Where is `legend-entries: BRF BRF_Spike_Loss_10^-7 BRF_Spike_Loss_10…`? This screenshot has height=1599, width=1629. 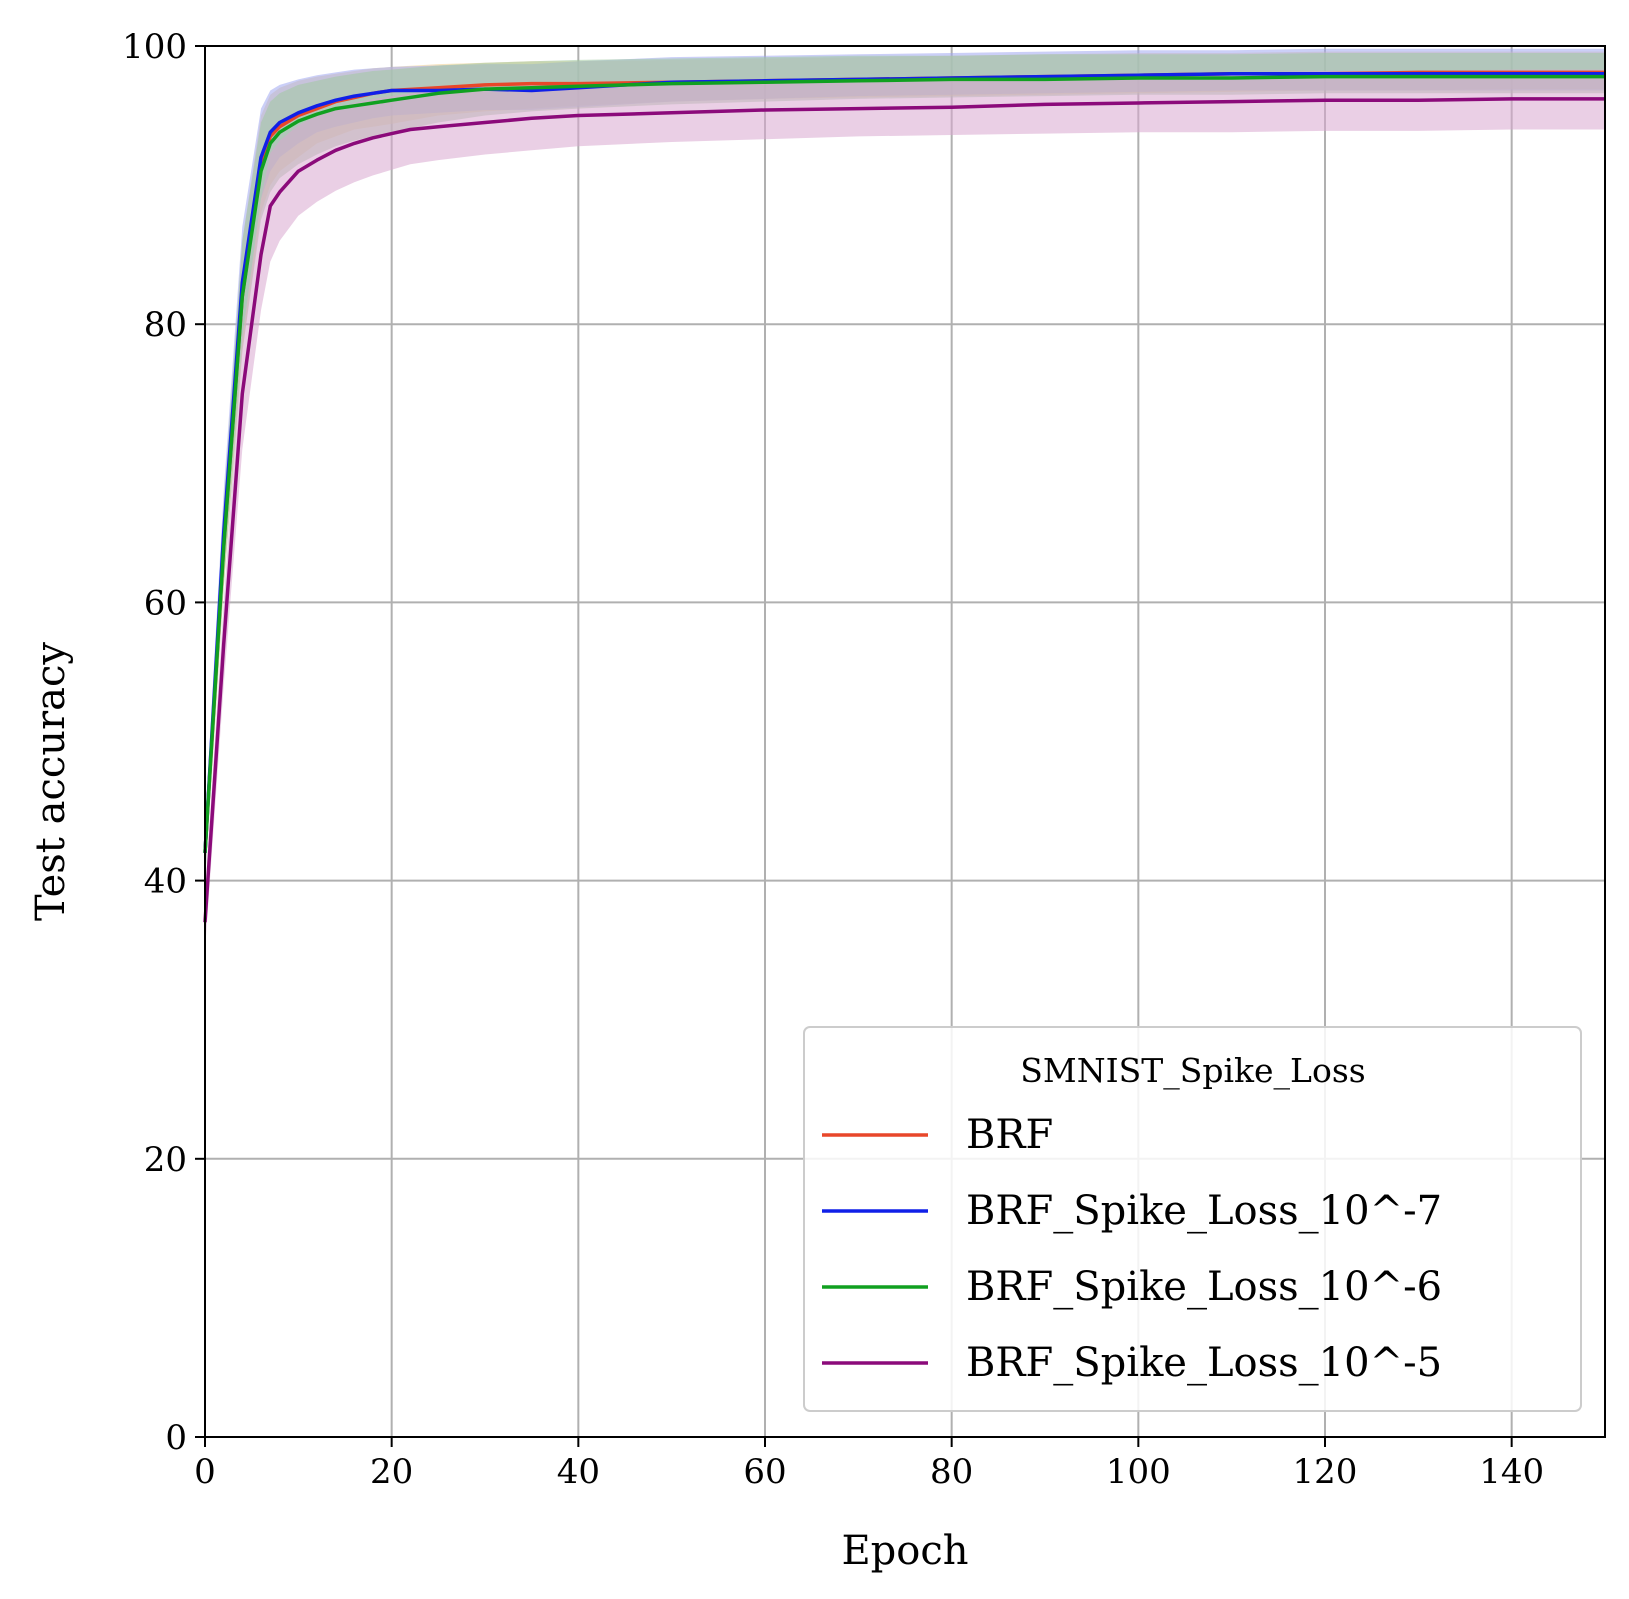
legend-entries: BRF BRF_Spike_Loss_10^-7 BRF_Spike_Loss_10… is located at coordinates (1132, 1249).